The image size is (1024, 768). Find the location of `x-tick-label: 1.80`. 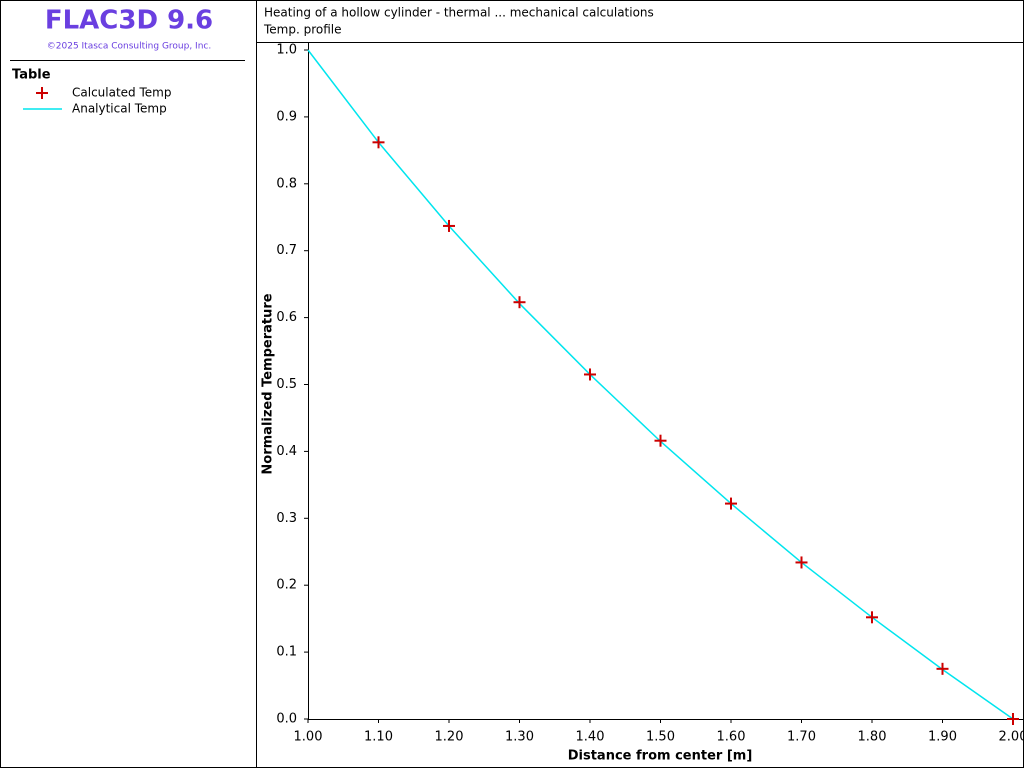

x-tick-label: 1.80 is located at coordinates (872, 737).